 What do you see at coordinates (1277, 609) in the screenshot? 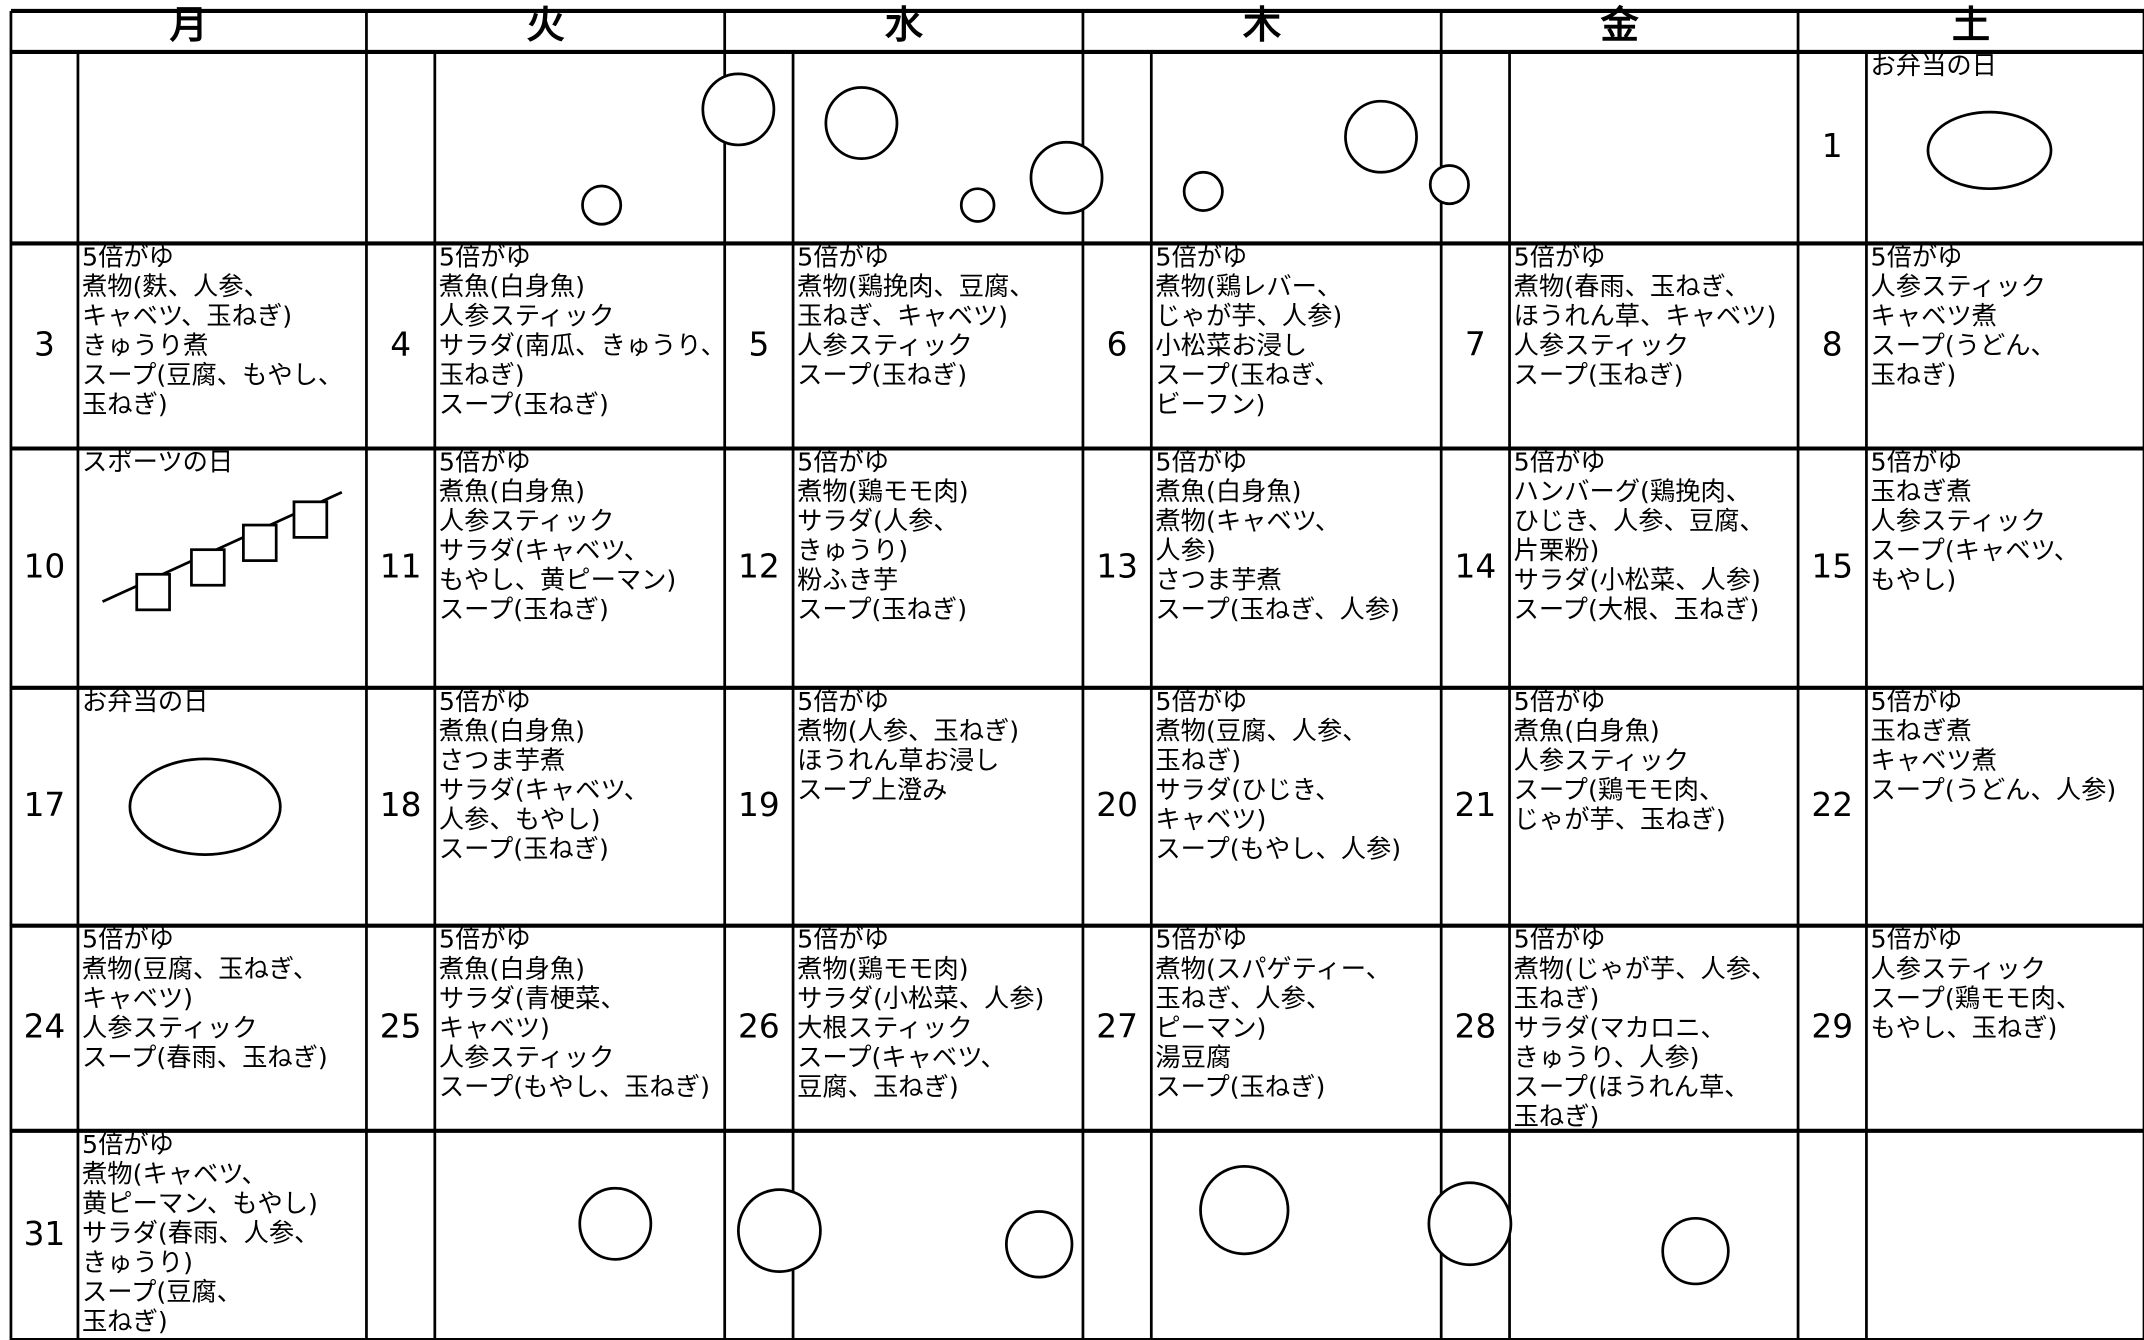
I see `menu-line: スープ(玉ねぎ、人参)` at bounding box center [1277, 609].